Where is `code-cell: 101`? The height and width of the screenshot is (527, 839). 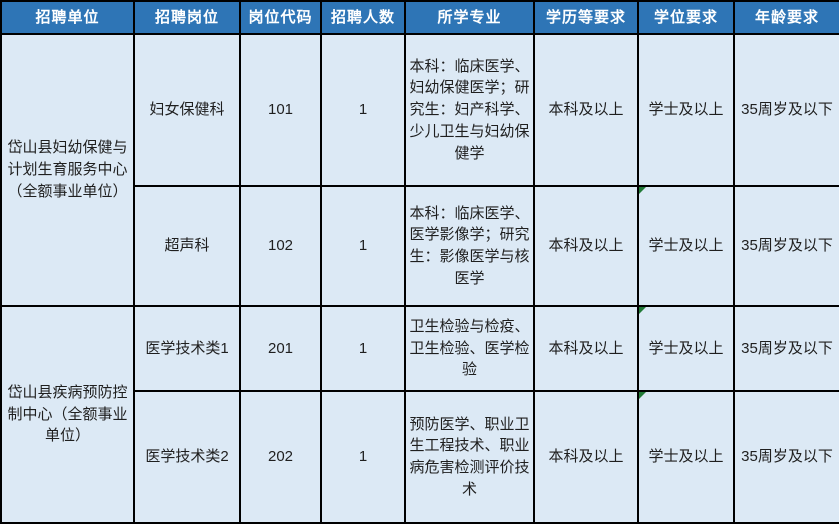
code-cell: 101 is located at coordinates (280, 110).